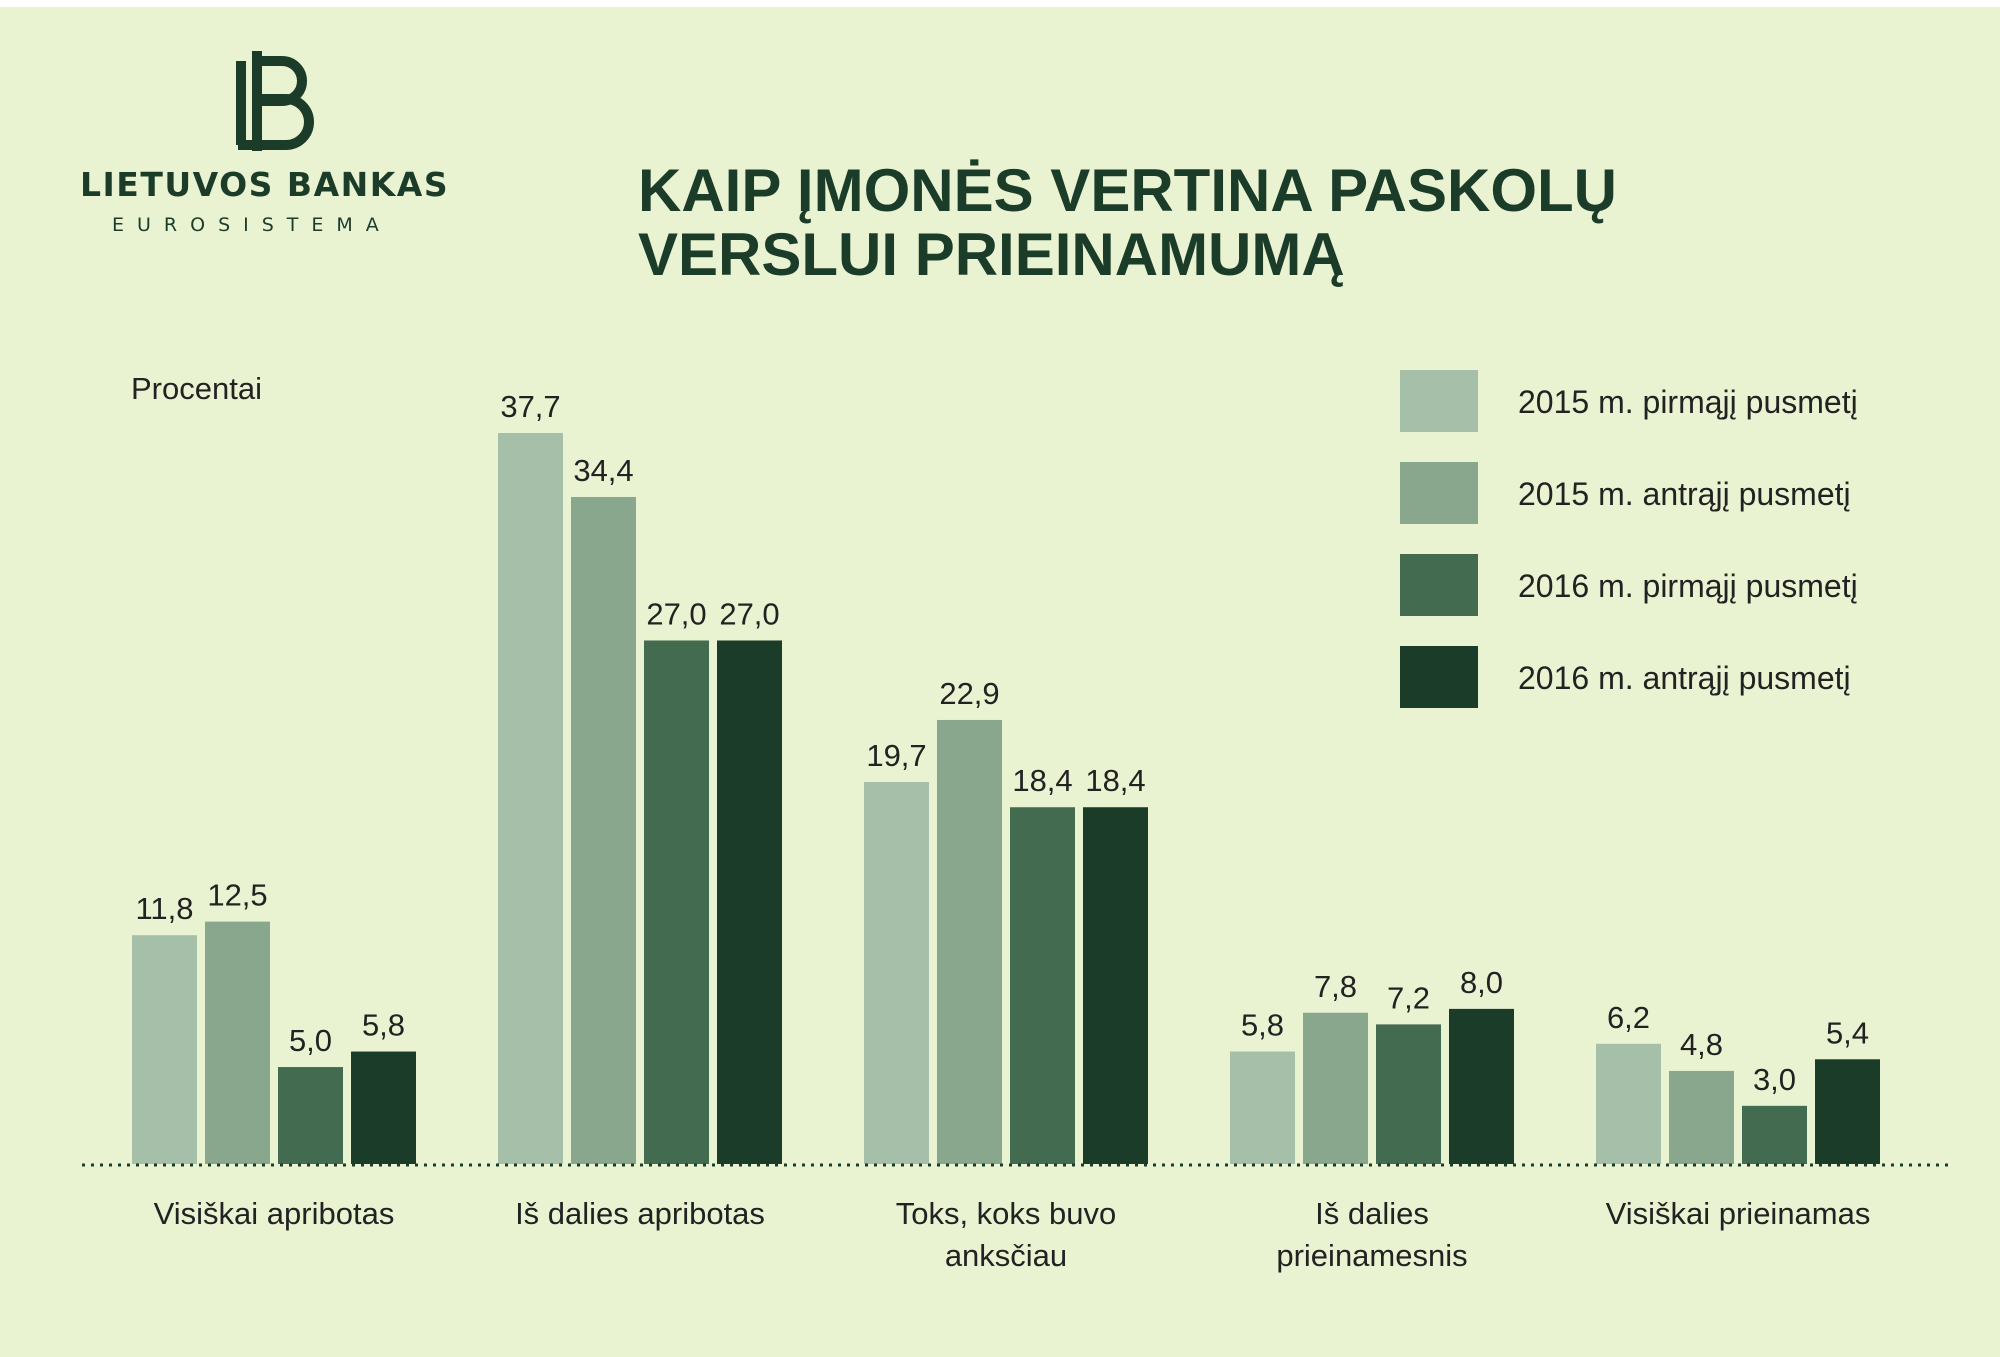 Image resolution: width=2000 pixels, height=1357 pixels. I want to click on logo: LIETUVOS BANKAS EUROSISTEMA, so click(260, 127).